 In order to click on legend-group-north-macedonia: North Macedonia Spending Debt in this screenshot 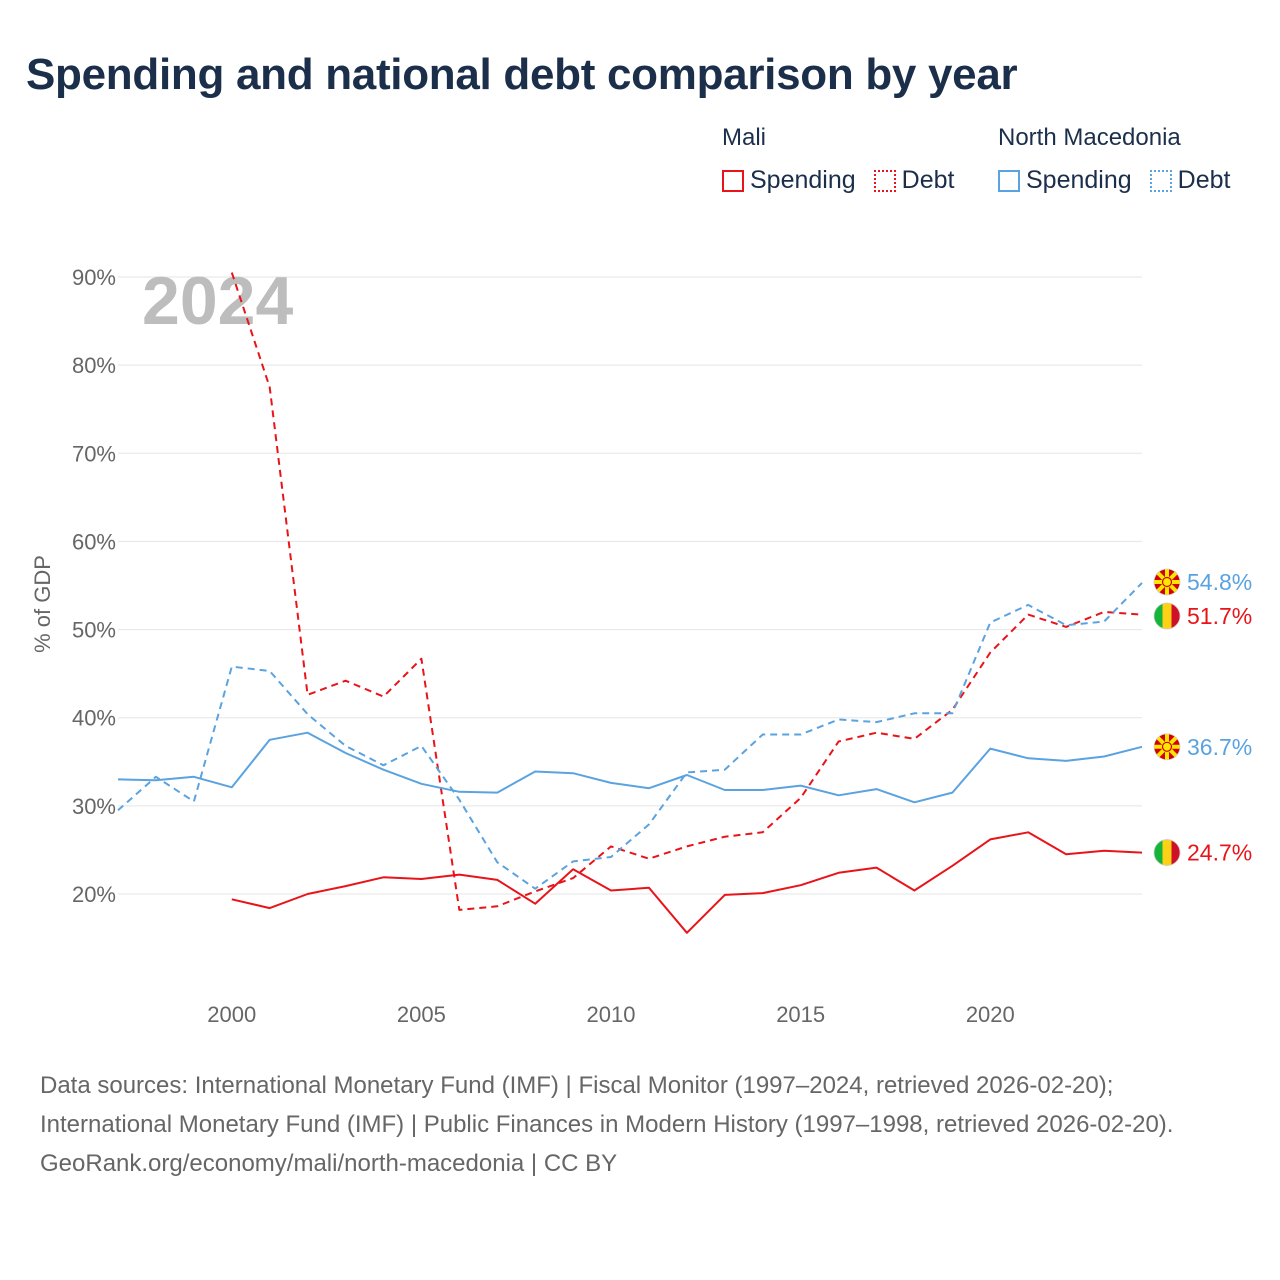, I will do `click(1114, 159)`.